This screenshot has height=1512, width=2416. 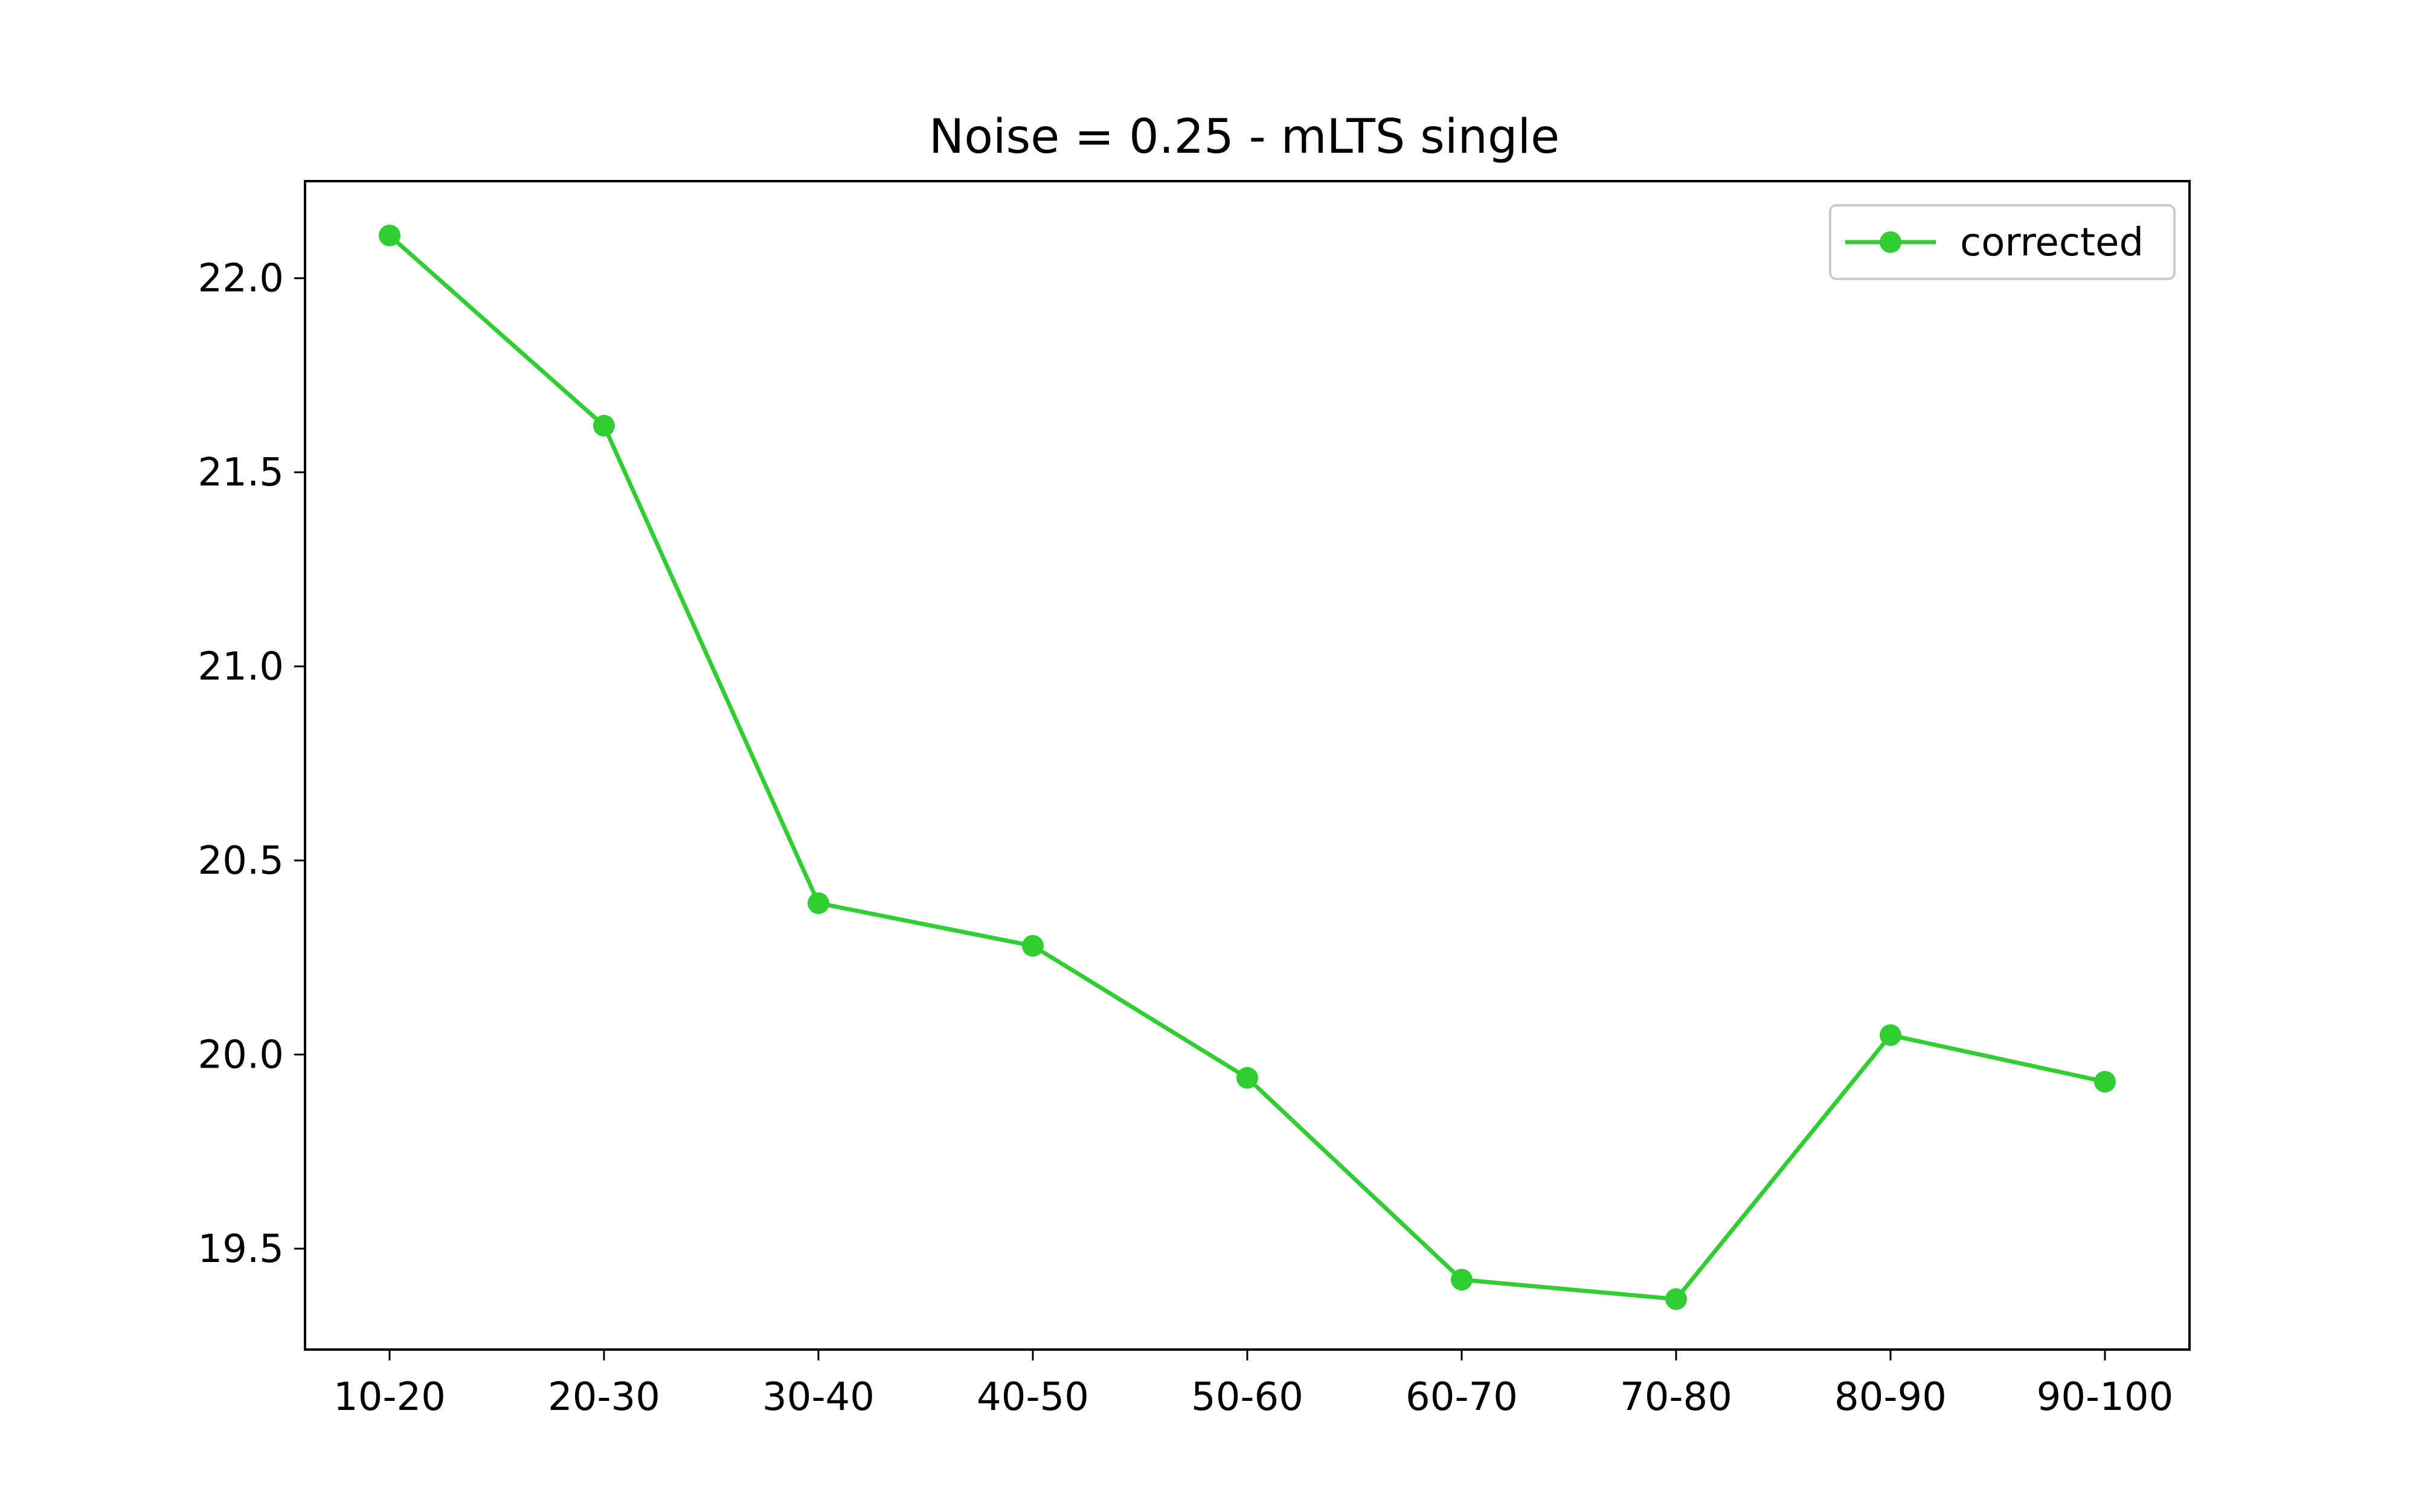 What do you see at coordinates (241, 1055) in the screenshot?
I see `y-tick-label: 20.0` at bounding box center [241, 1055].